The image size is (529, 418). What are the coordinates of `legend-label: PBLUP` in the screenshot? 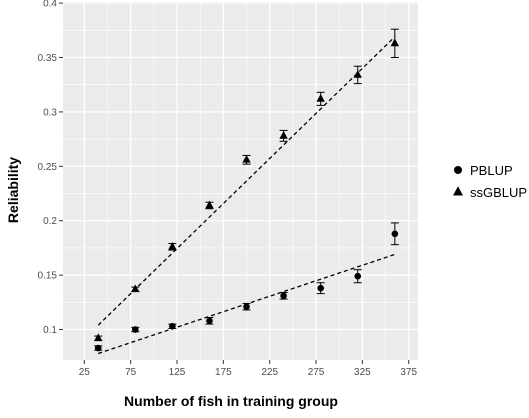 It's located at (491, 170).